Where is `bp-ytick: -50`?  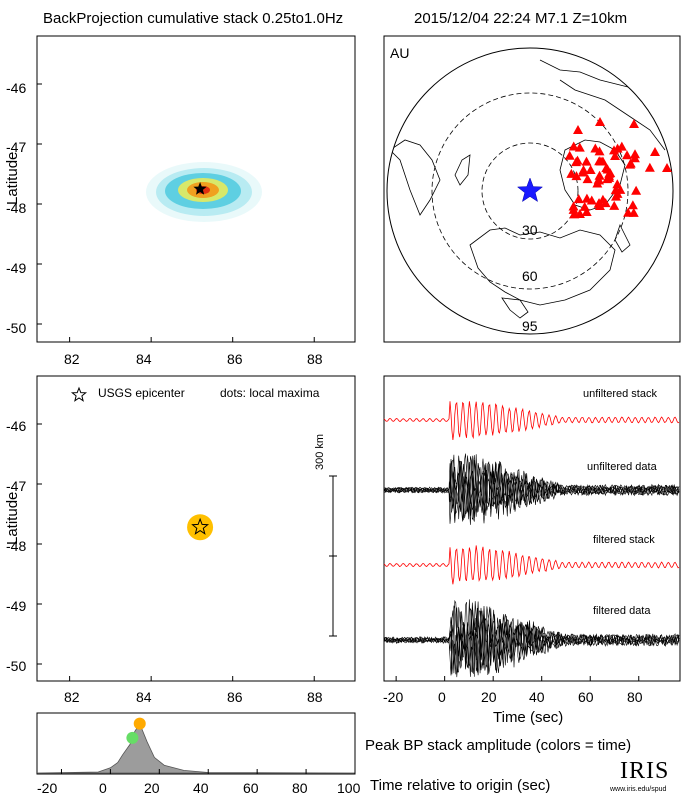 bp-ytick: -50 is located at coordinates (16, 328).